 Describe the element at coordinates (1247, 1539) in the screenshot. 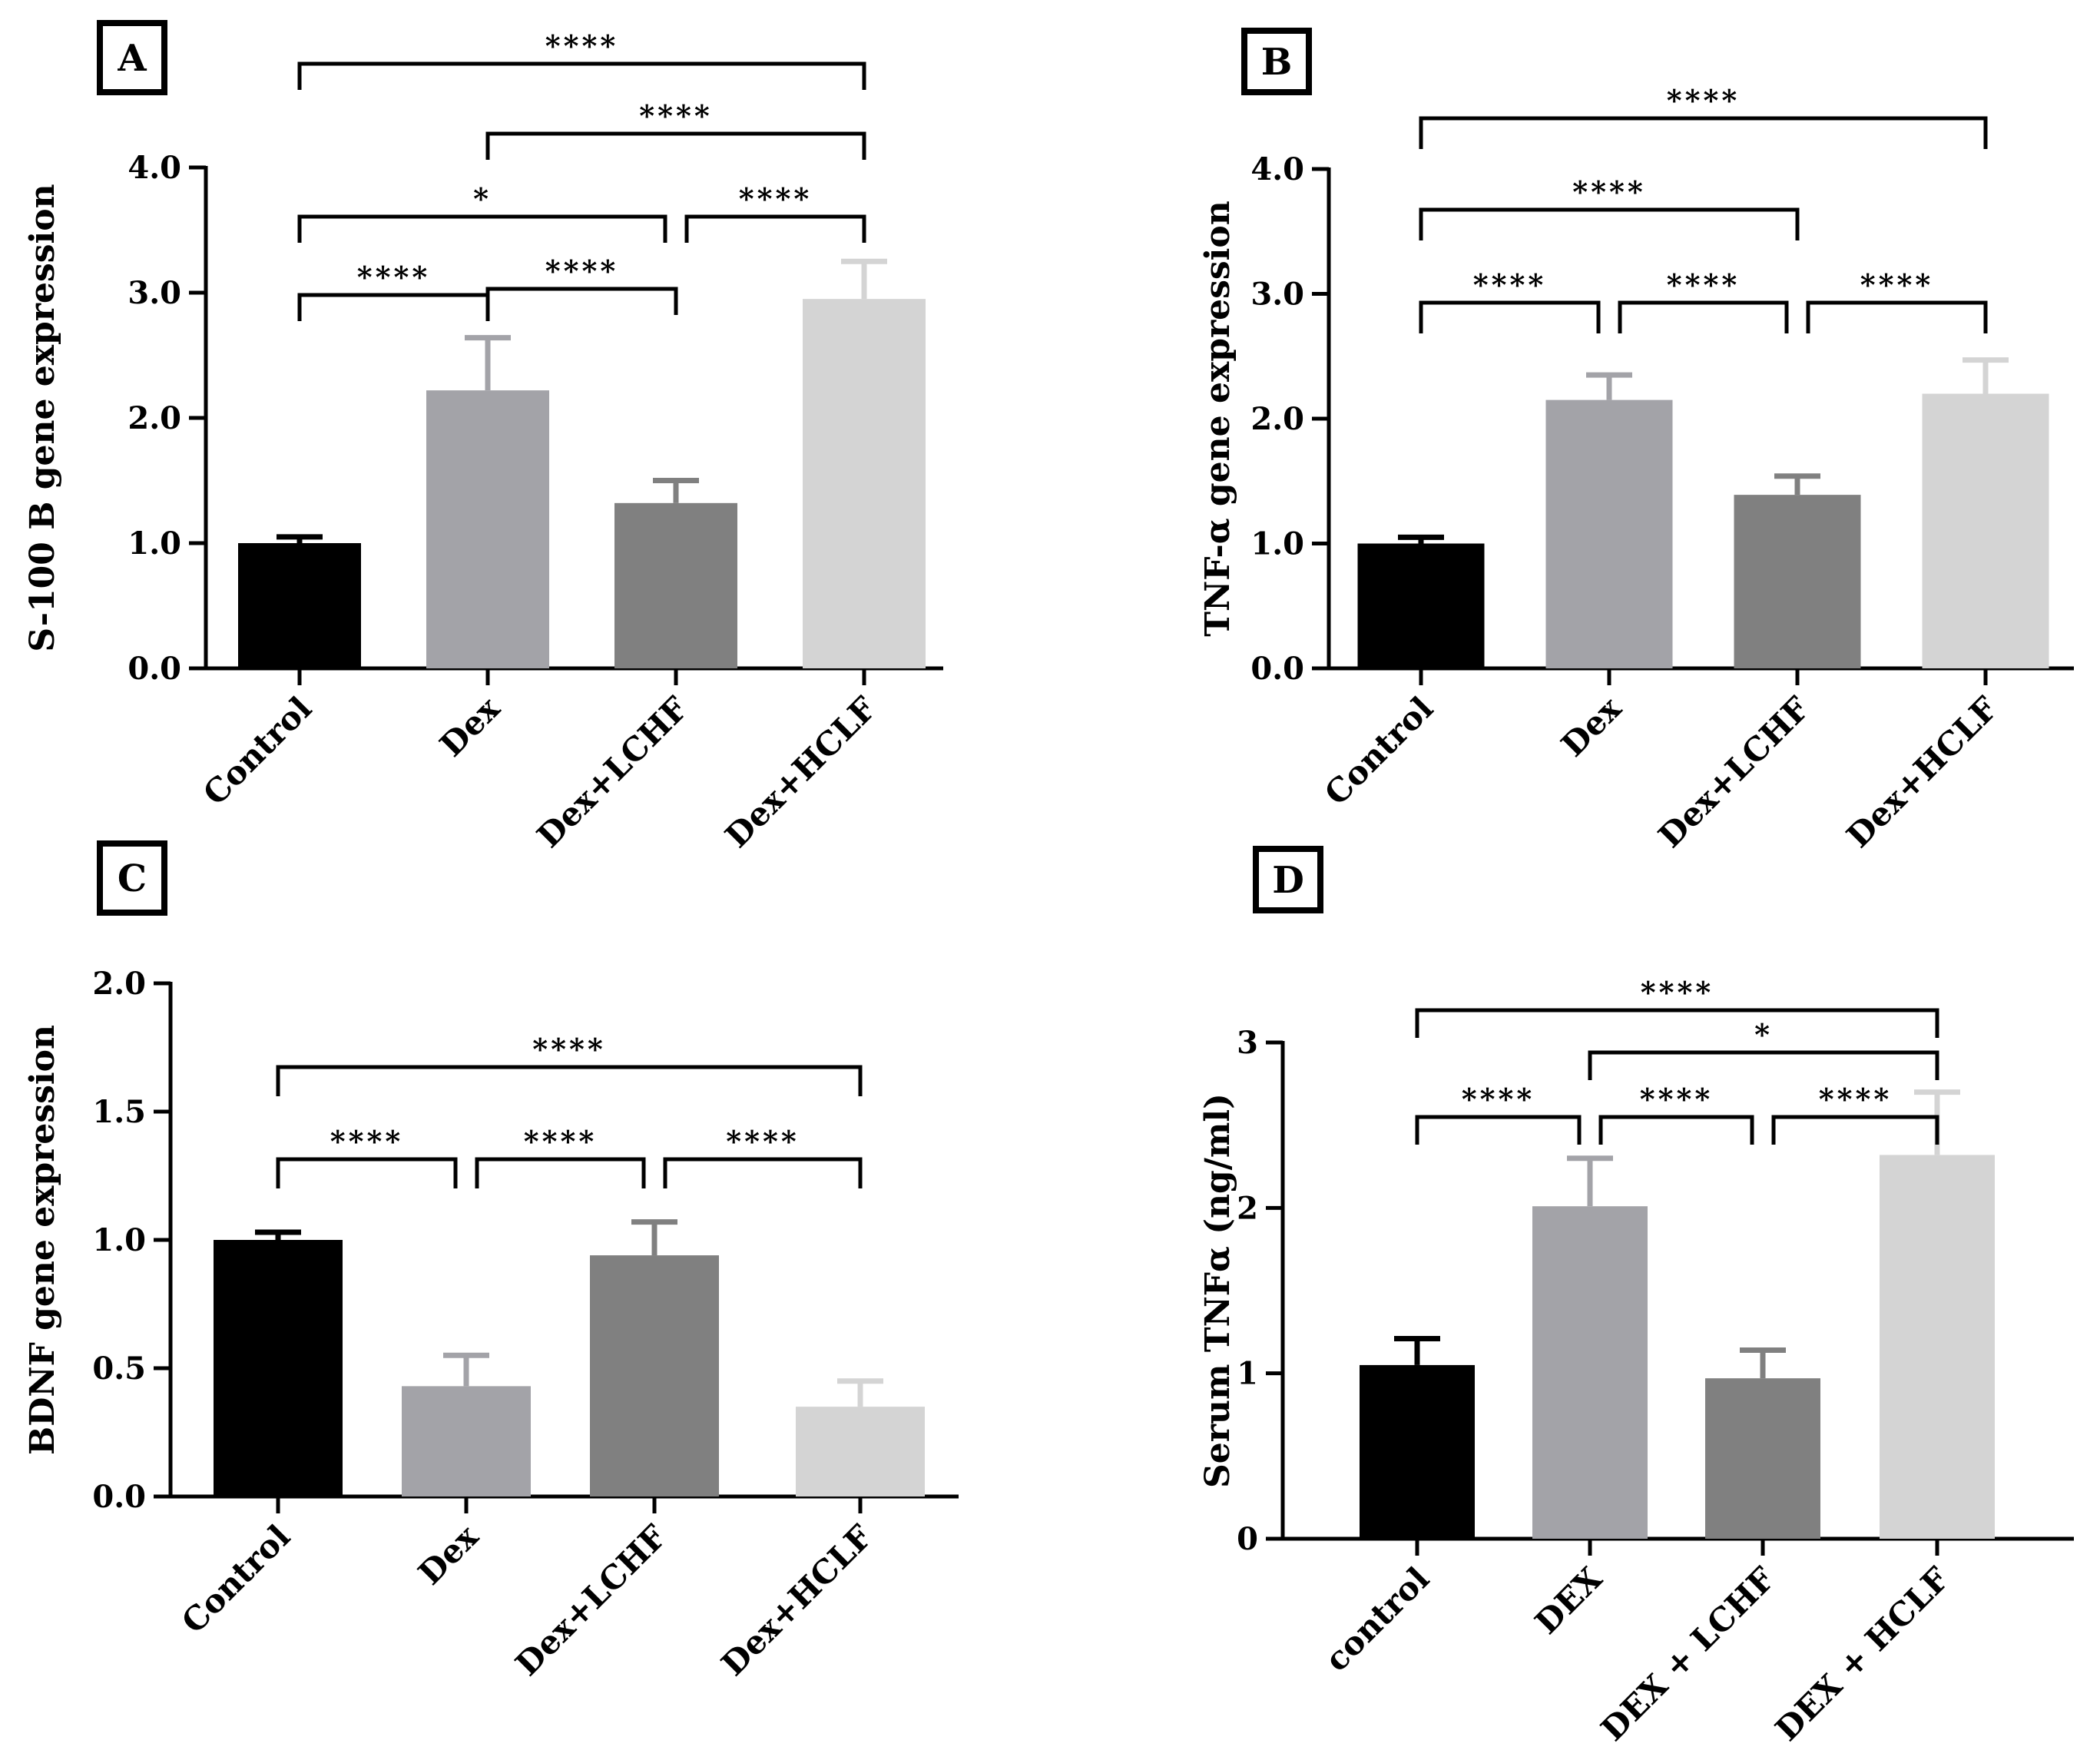

I see `y-tick-label: 0` at that location.